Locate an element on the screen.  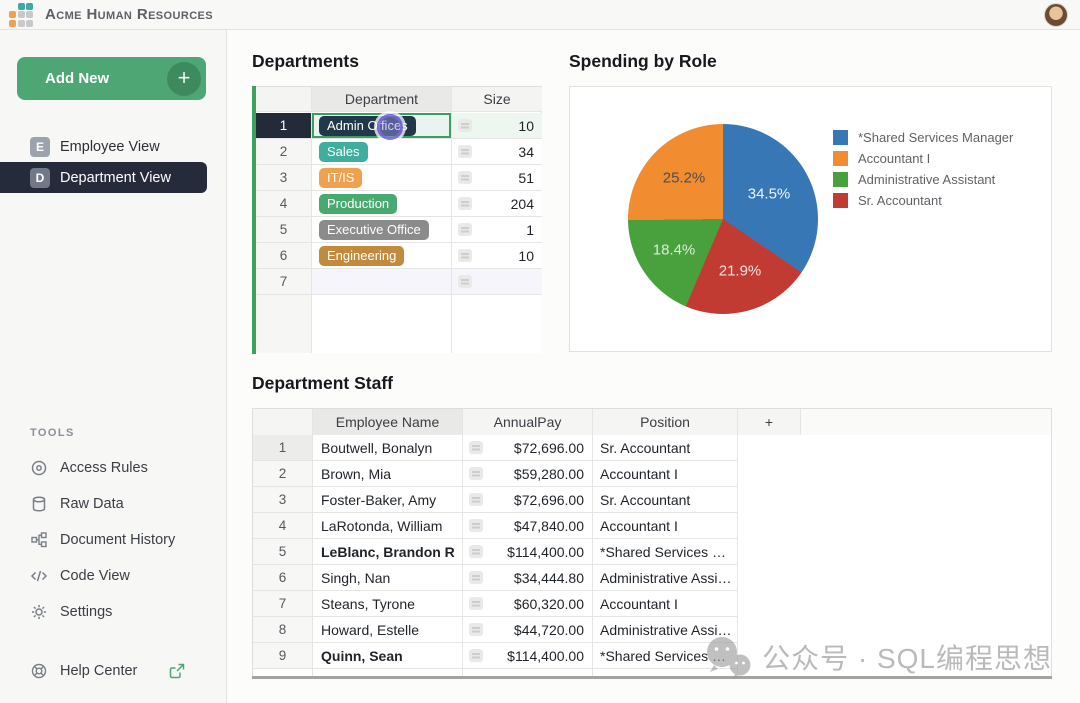
department-cell: Engineering is located at coordinates (382, 256).